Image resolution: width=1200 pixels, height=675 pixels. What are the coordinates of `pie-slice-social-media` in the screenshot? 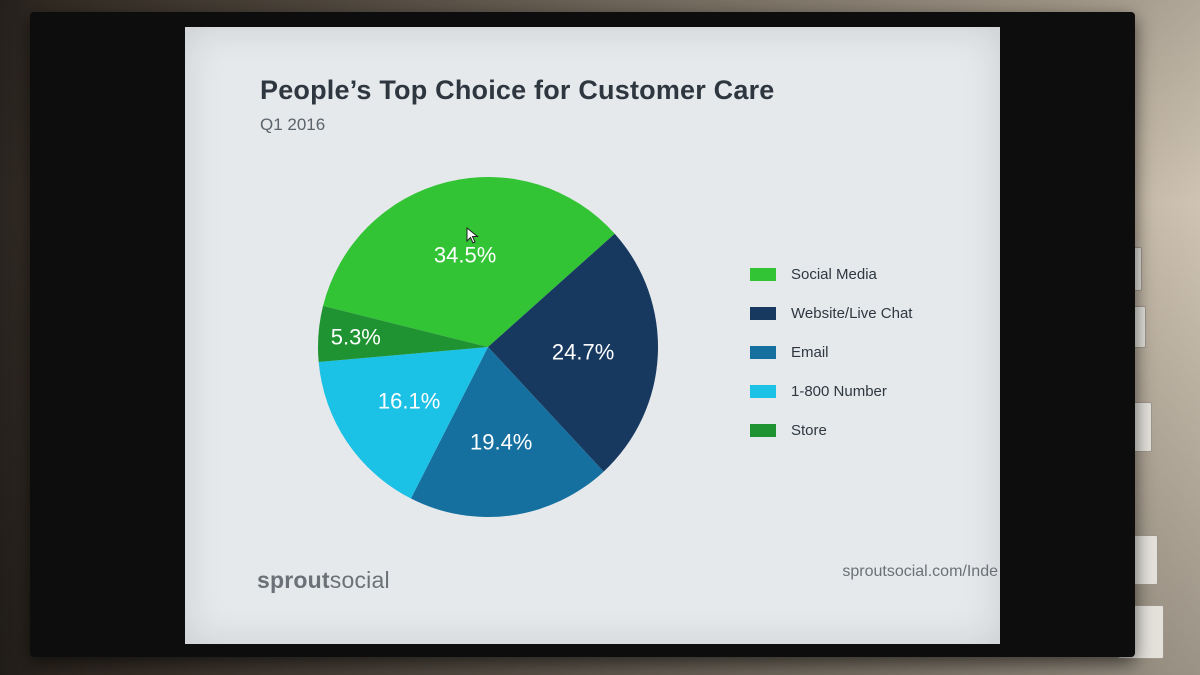 It's located at (469, 262).